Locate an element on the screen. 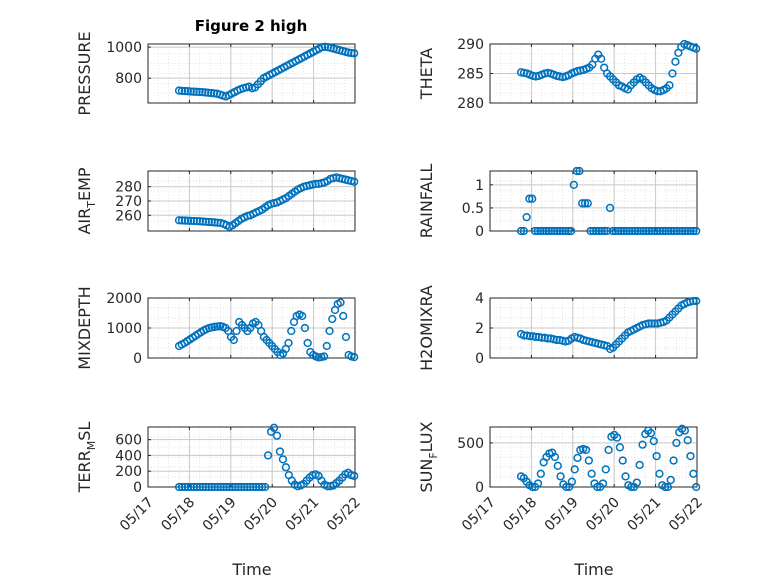  y-tick-label: 200 is located at coordinates (128, 472).